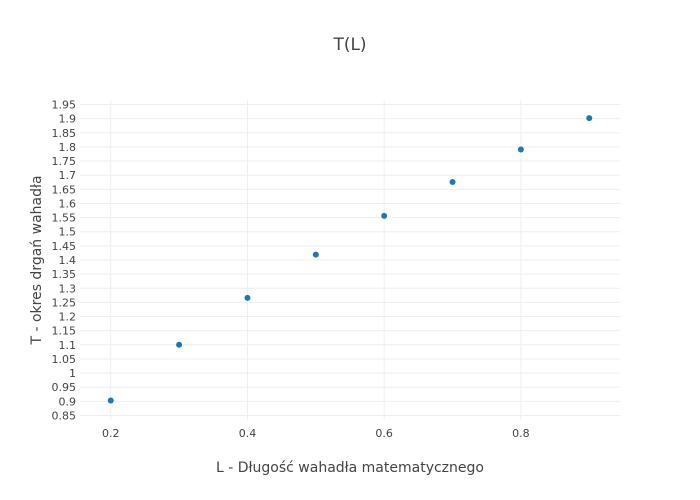 The image size is (700, 500). Describe the element at coordinates (64, 331) in the screenshot. I see `y-tick-label: 1.15` at that location.